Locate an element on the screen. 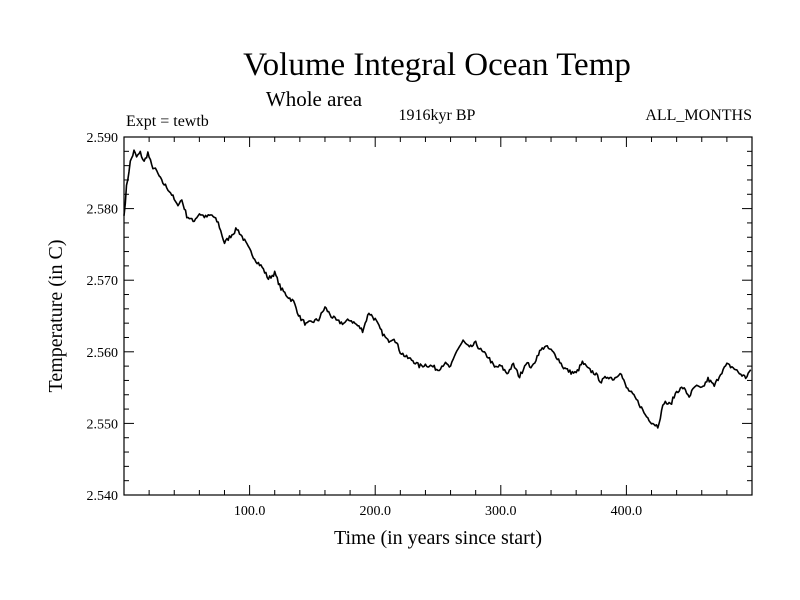  y-tick-label: 2.560 is located at coordinates (103, 353).